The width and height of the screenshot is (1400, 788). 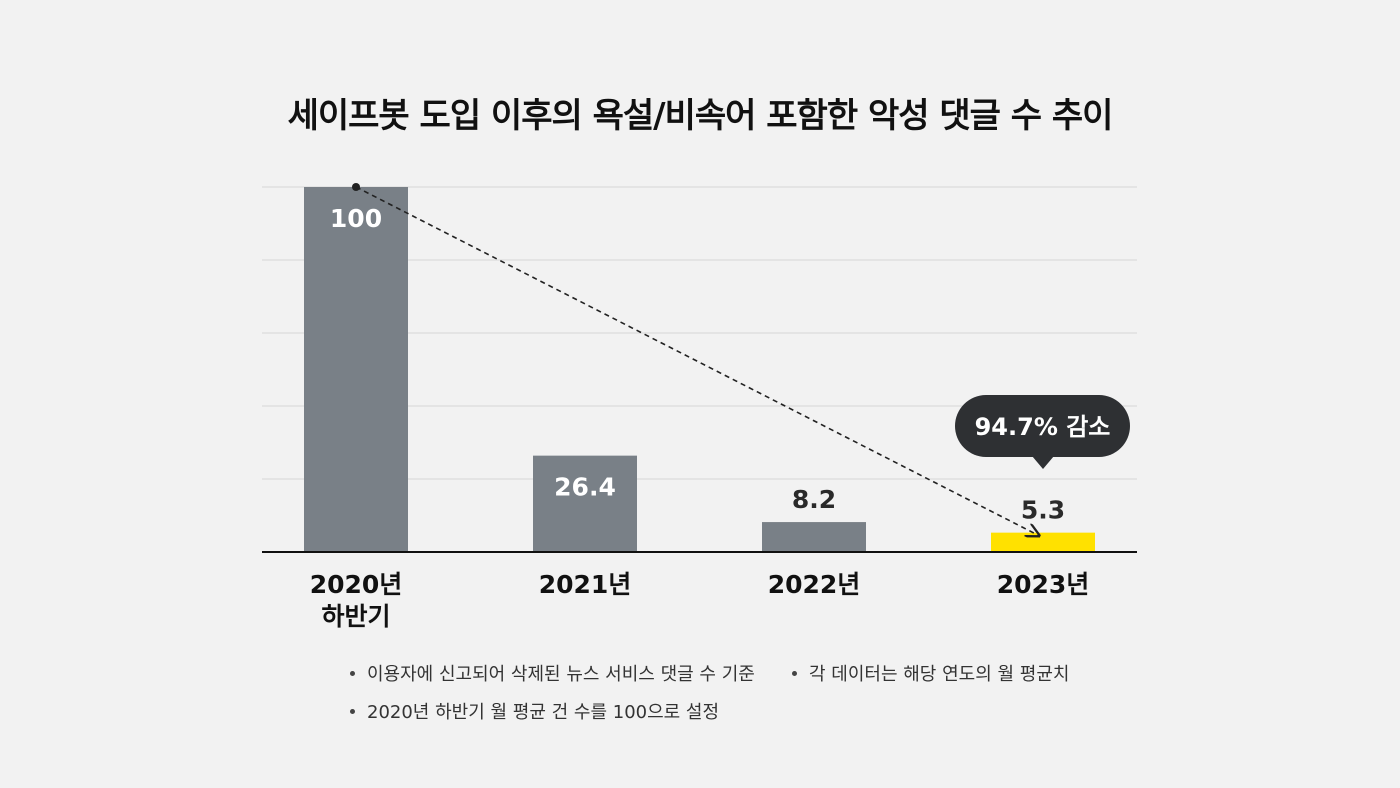 What do you see at coordinates (700, 116) in the screenshot?
I see `chart-title: 세이프봇 도입 이후의 욕설/비속어 포함한 악성 댓글 수 추이` at bounding box center [700, 116].